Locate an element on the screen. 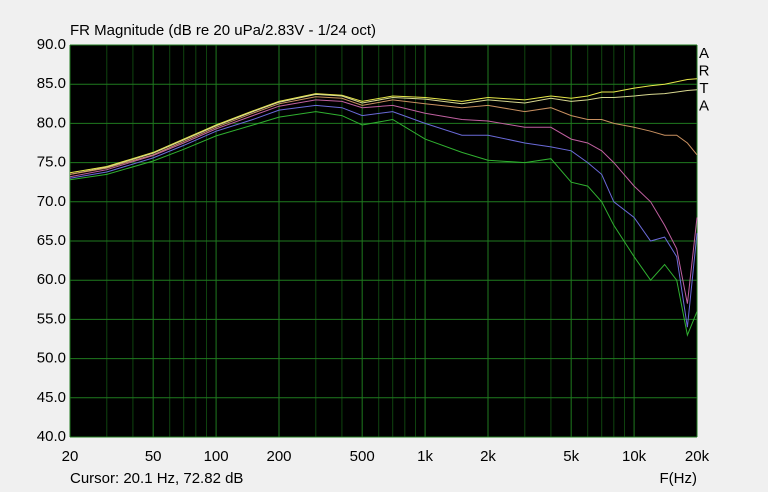 The width and height of the screenshot is (768, 492). y-tick-label: 40.0 is located at coordinates (51, 436).